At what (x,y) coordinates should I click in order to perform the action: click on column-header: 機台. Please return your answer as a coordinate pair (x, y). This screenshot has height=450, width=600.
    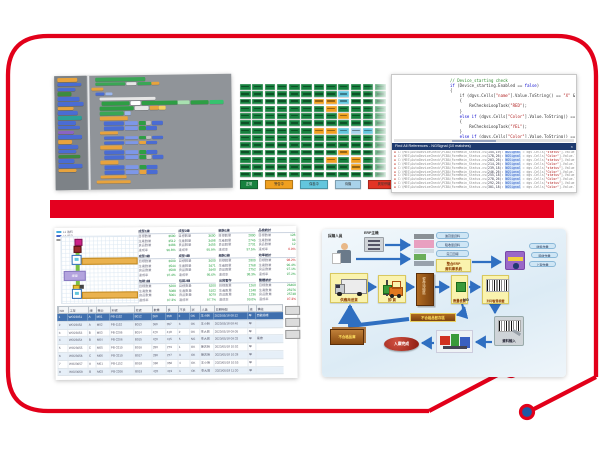
    Looking at the image, I should click on (103, 309).